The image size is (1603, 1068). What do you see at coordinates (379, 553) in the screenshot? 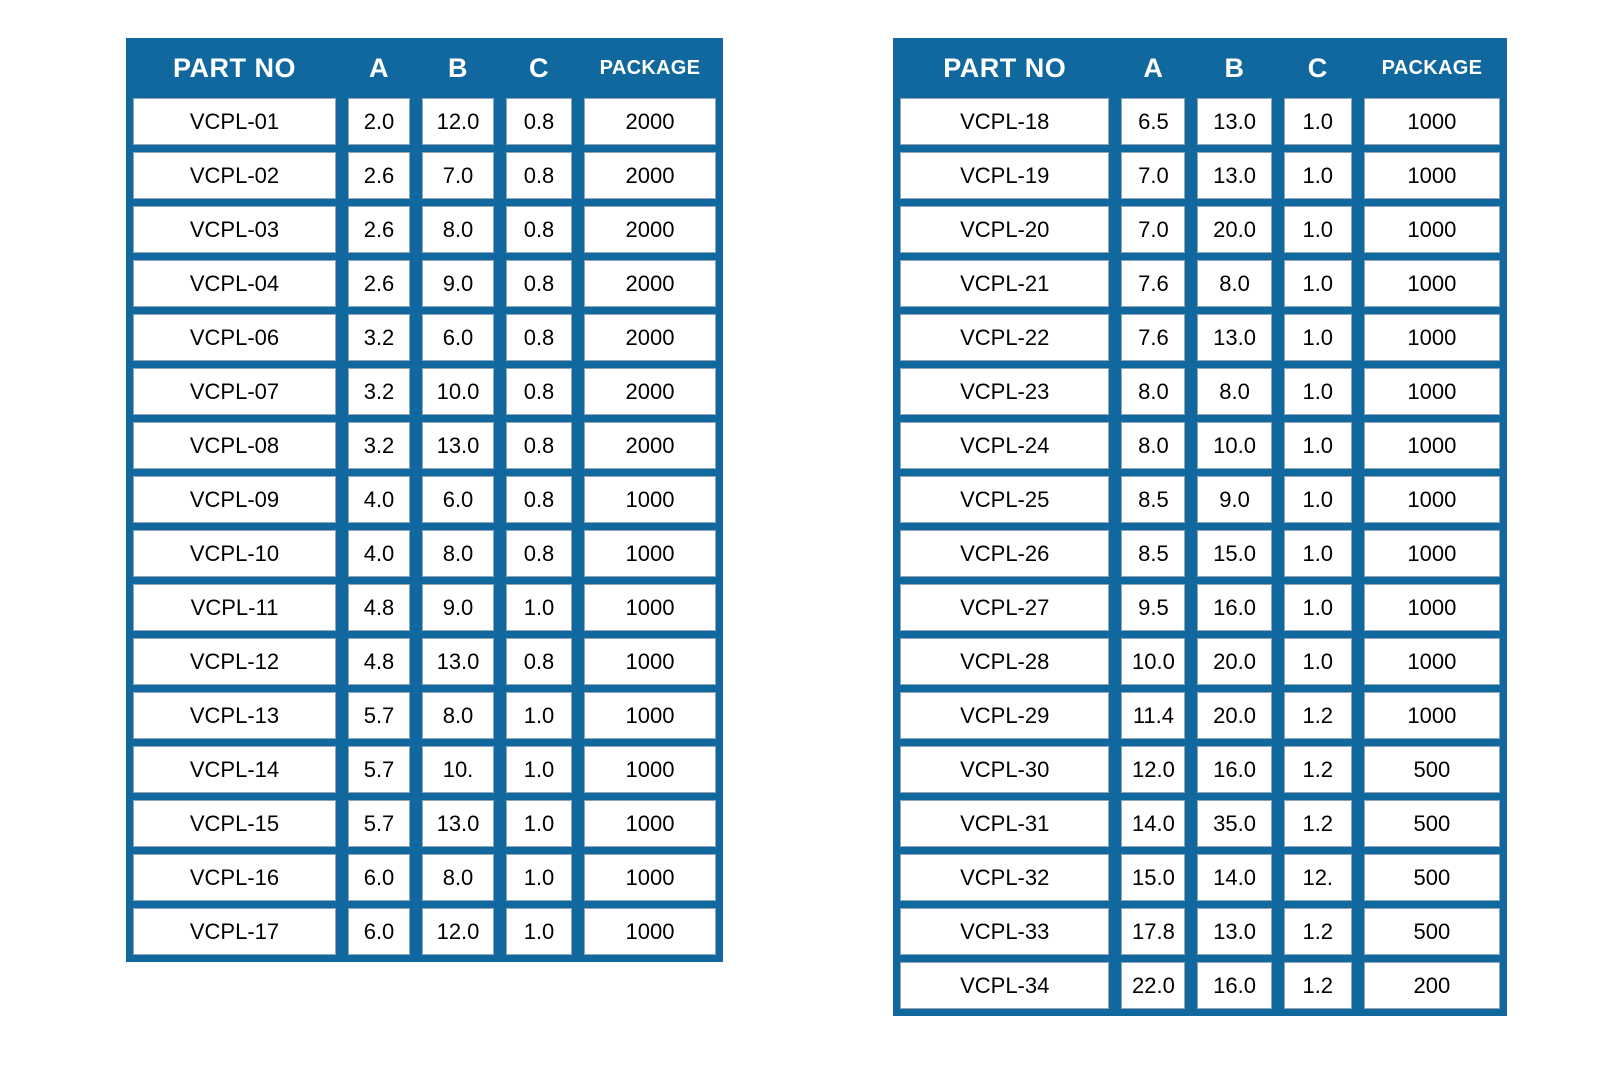
I see `cell-a: 4.0` at bounding box center [379, 553].